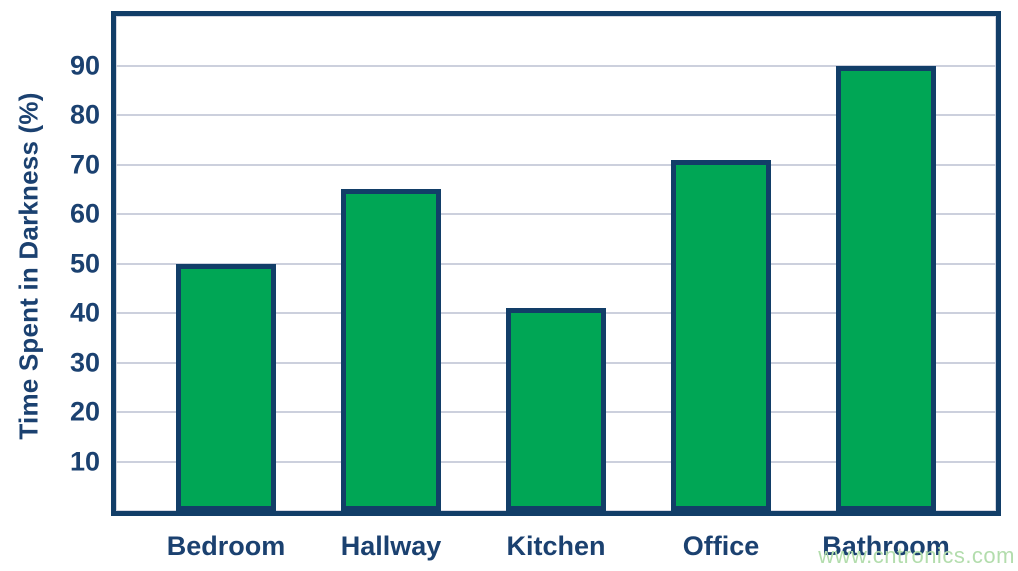 This screenshot has width=1018, height=571. Describe the element at coordinates (556, 546) in the screenshot. I see `x-axis-label: Kitchen` at that location.